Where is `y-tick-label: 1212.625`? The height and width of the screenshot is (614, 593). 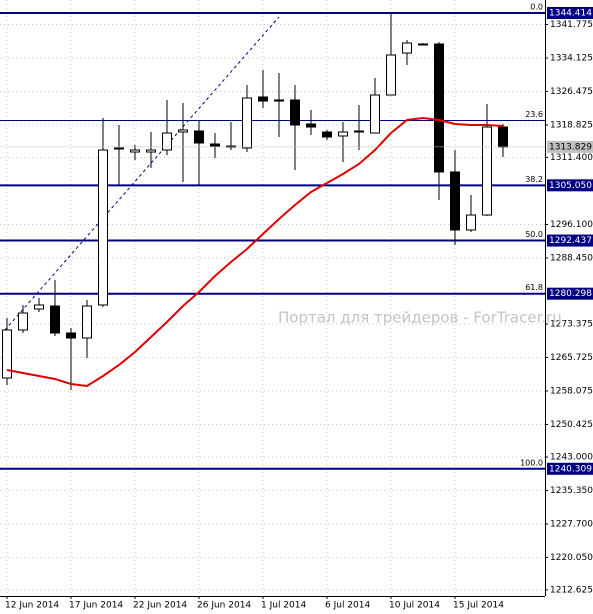 y-tick-label: 1212.625 is located at coordinates (571, 590).